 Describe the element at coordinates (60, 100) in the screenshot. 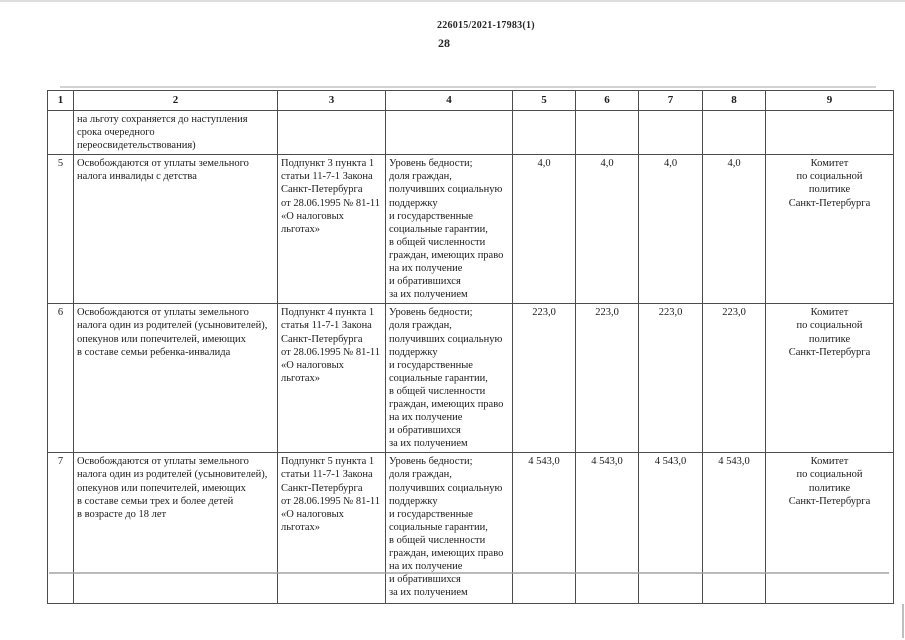

I see `column-header-1: 1` at that location.